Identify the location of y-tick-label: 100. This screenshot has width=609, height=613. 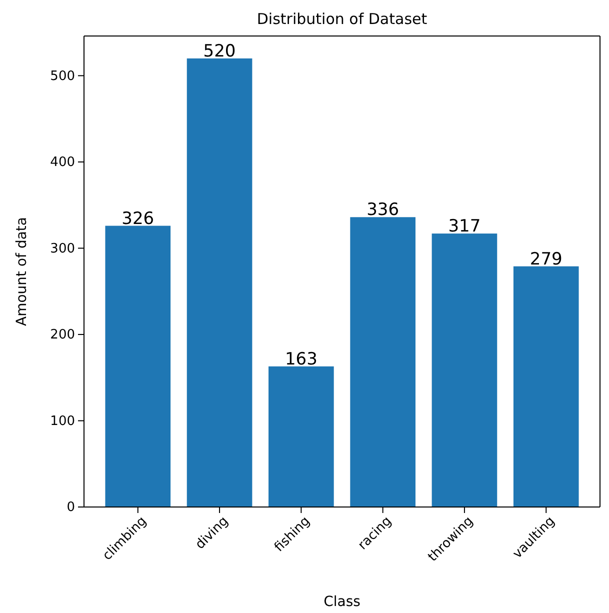
(62, 421).